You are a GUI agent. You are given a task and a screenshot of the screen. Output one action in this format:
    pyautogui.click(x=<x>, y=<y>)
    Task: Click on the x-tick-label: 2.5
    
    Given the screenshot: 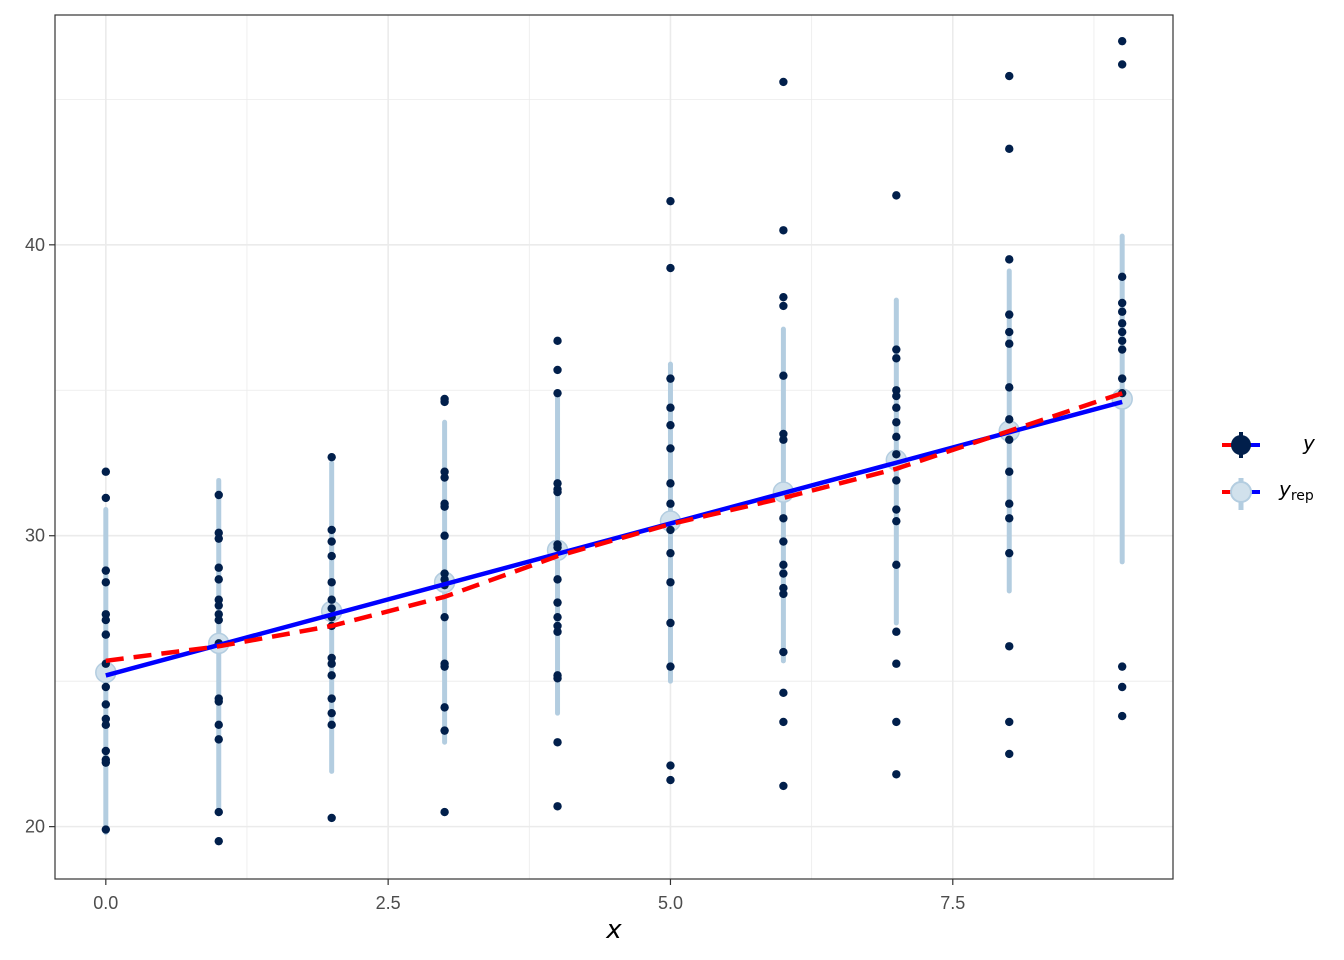 What is the action you would take?
    pyautogui.click(x=388, y=903)
    